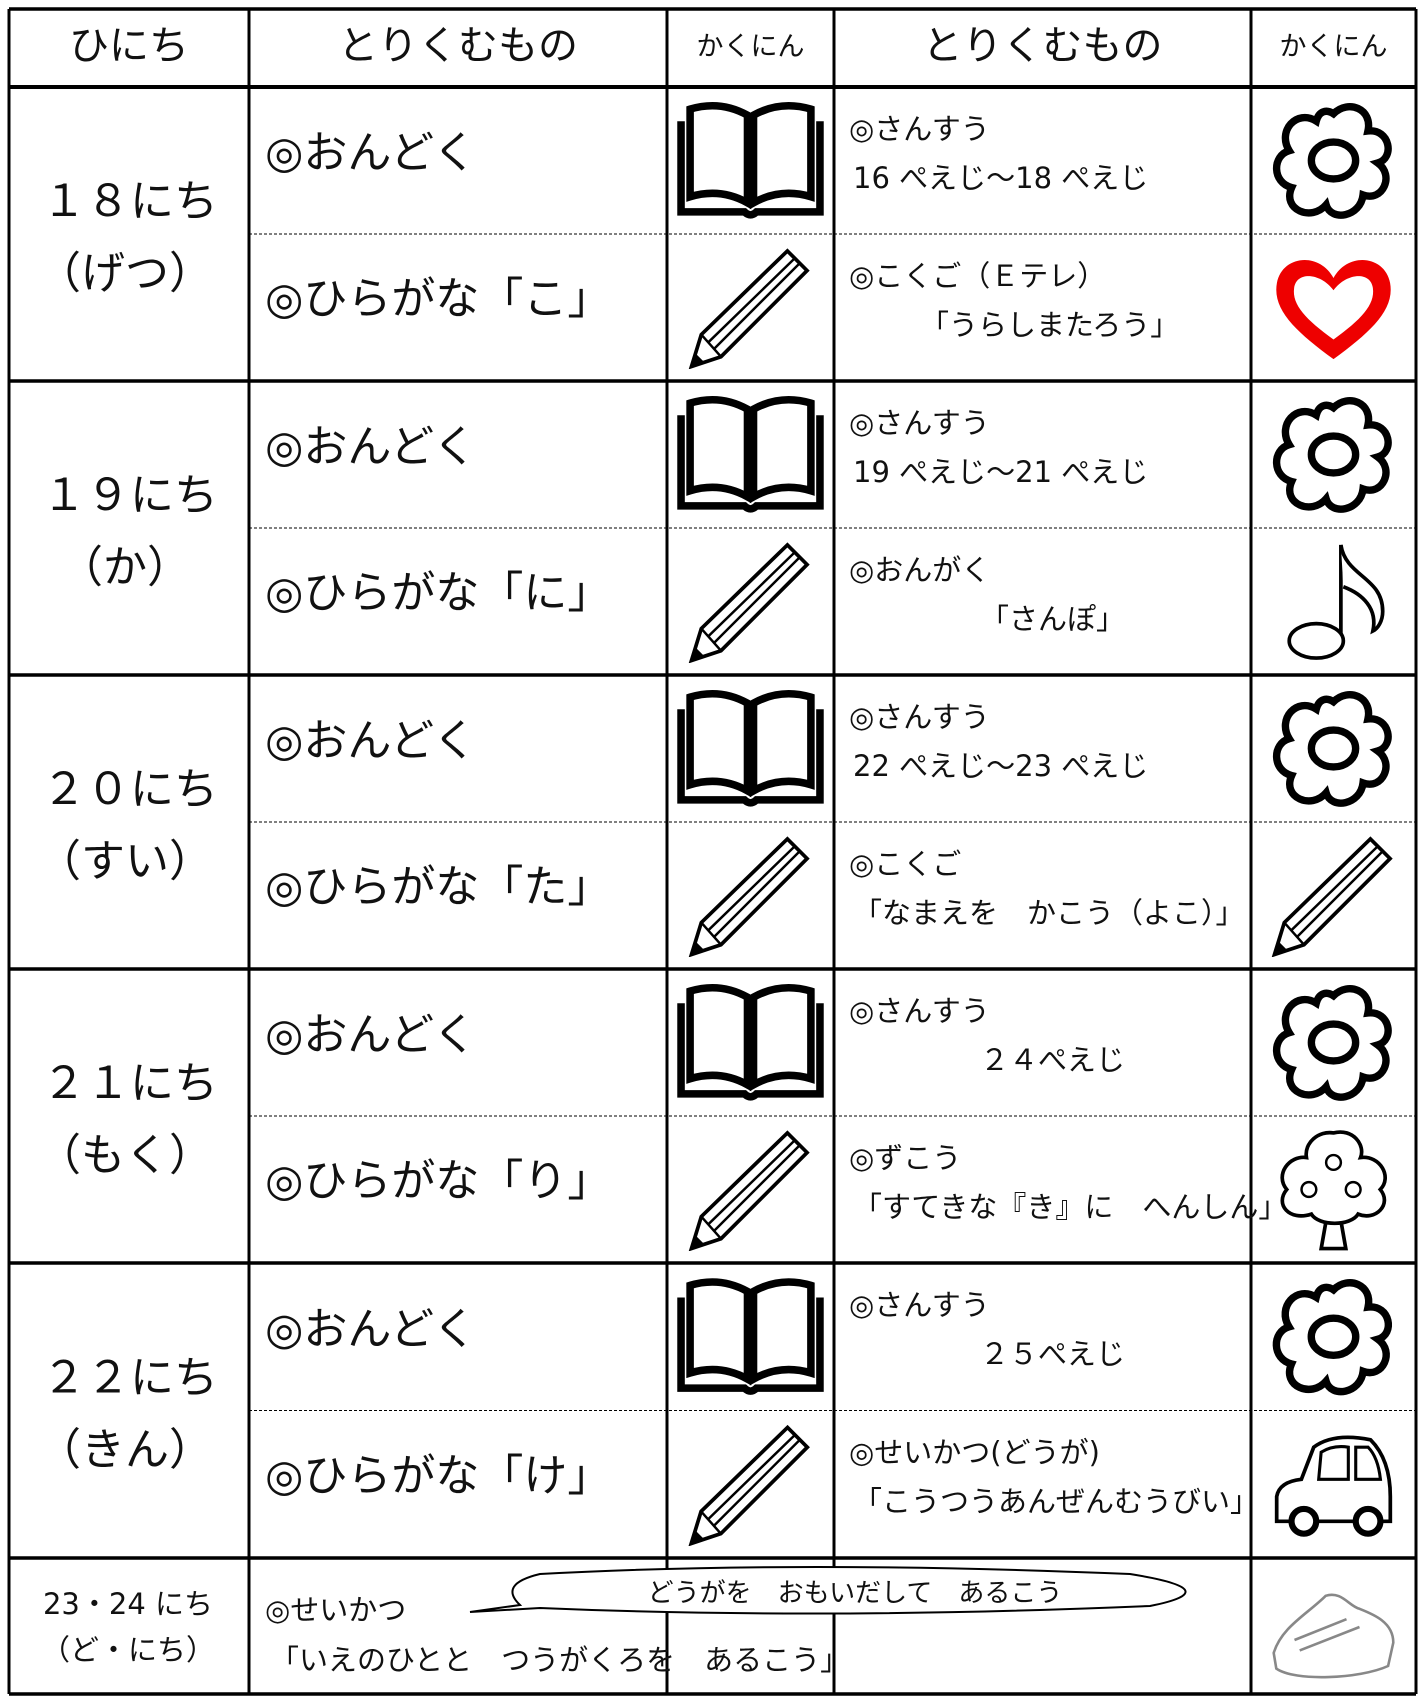  I want to click on tree-icon, so click(1333, 1190).